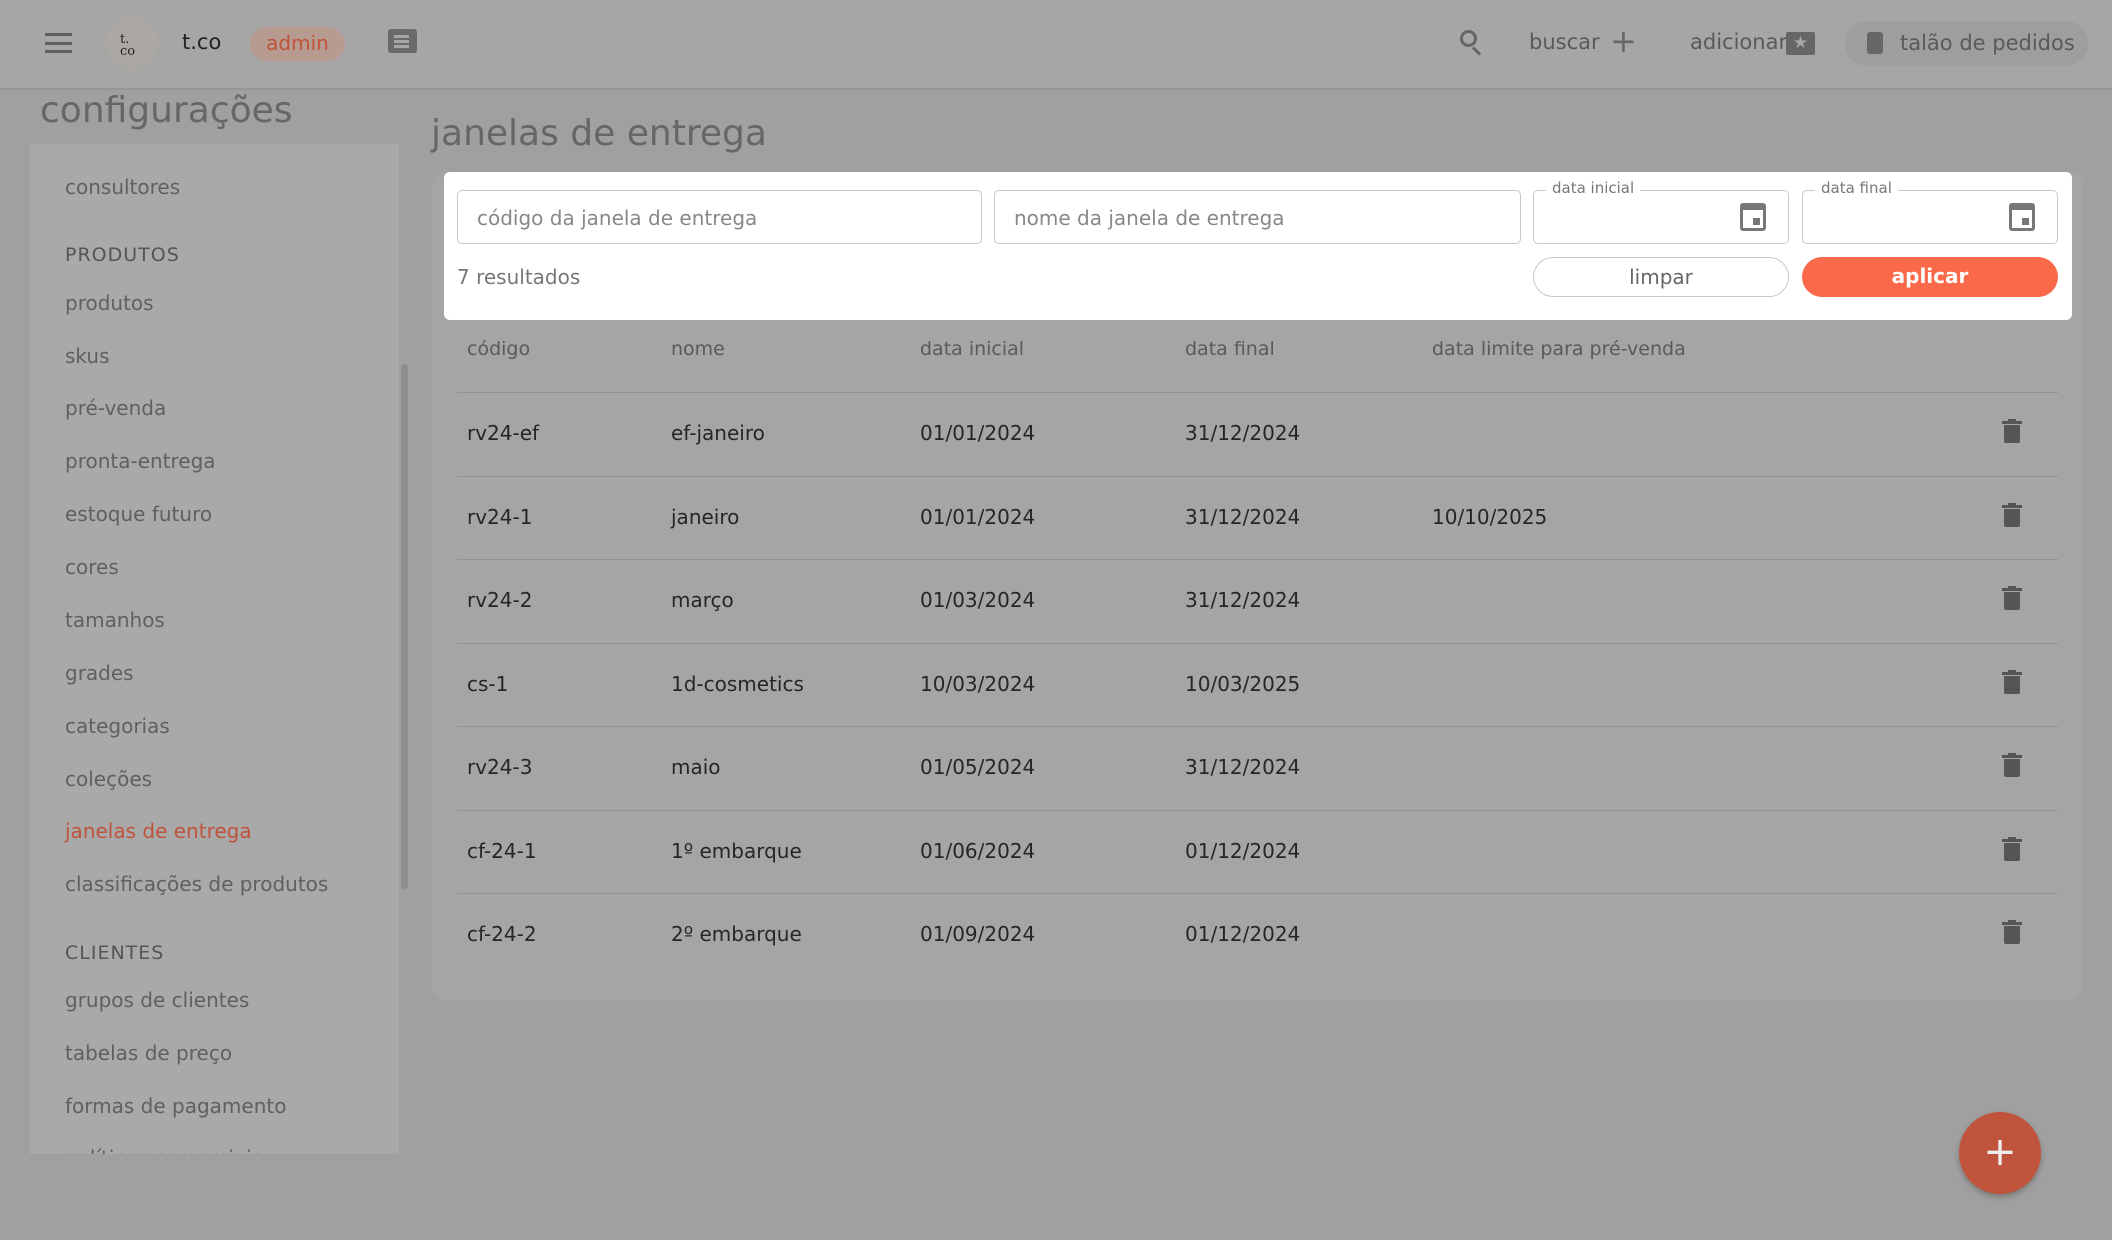  I want to click on table-cell: 2º embarque, so click(736, 934).